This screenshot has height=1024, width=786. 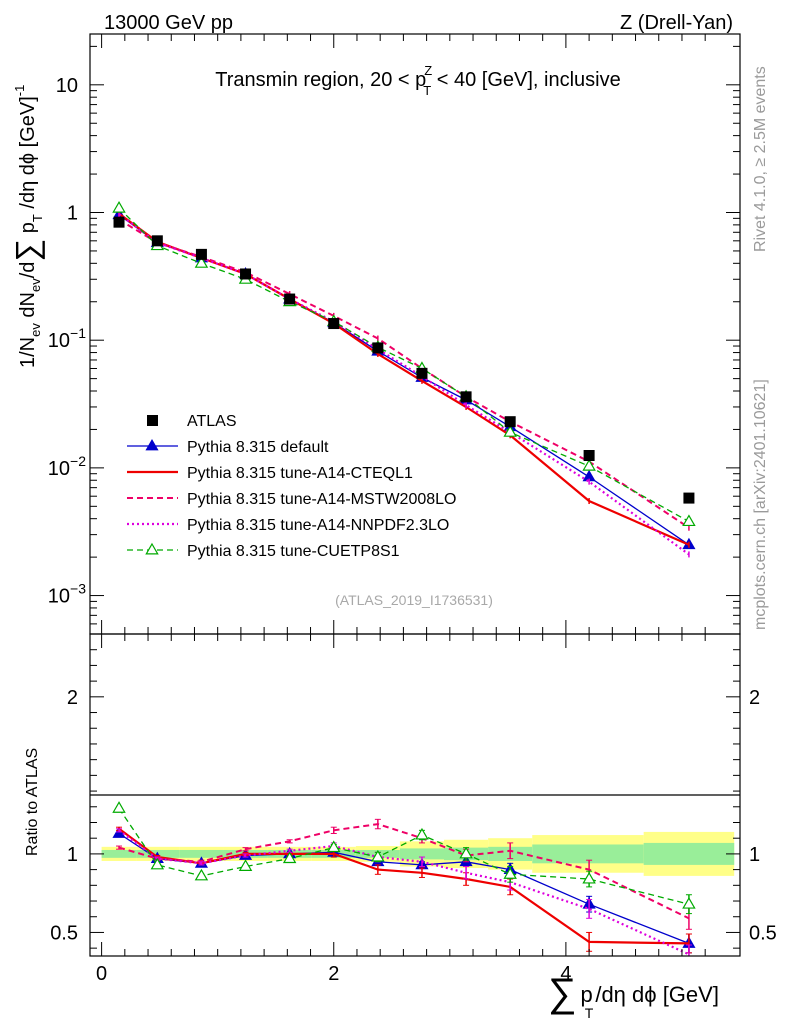 I want to click on ratio-series-group, so click(x=404, y=878).